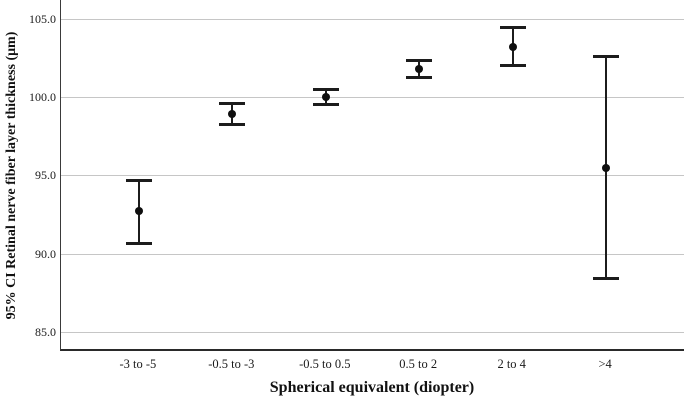 This screenshot has width=685, height=400. I want to click on x-axis-tick-label: 0.5 to 2, so click(418, 364).